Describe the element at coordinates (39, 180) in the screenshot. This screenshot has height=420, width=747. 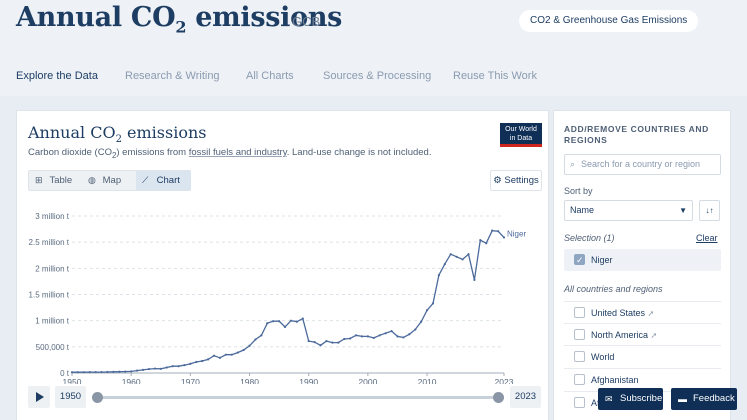
I see `table-icon: ⊞` at that location.